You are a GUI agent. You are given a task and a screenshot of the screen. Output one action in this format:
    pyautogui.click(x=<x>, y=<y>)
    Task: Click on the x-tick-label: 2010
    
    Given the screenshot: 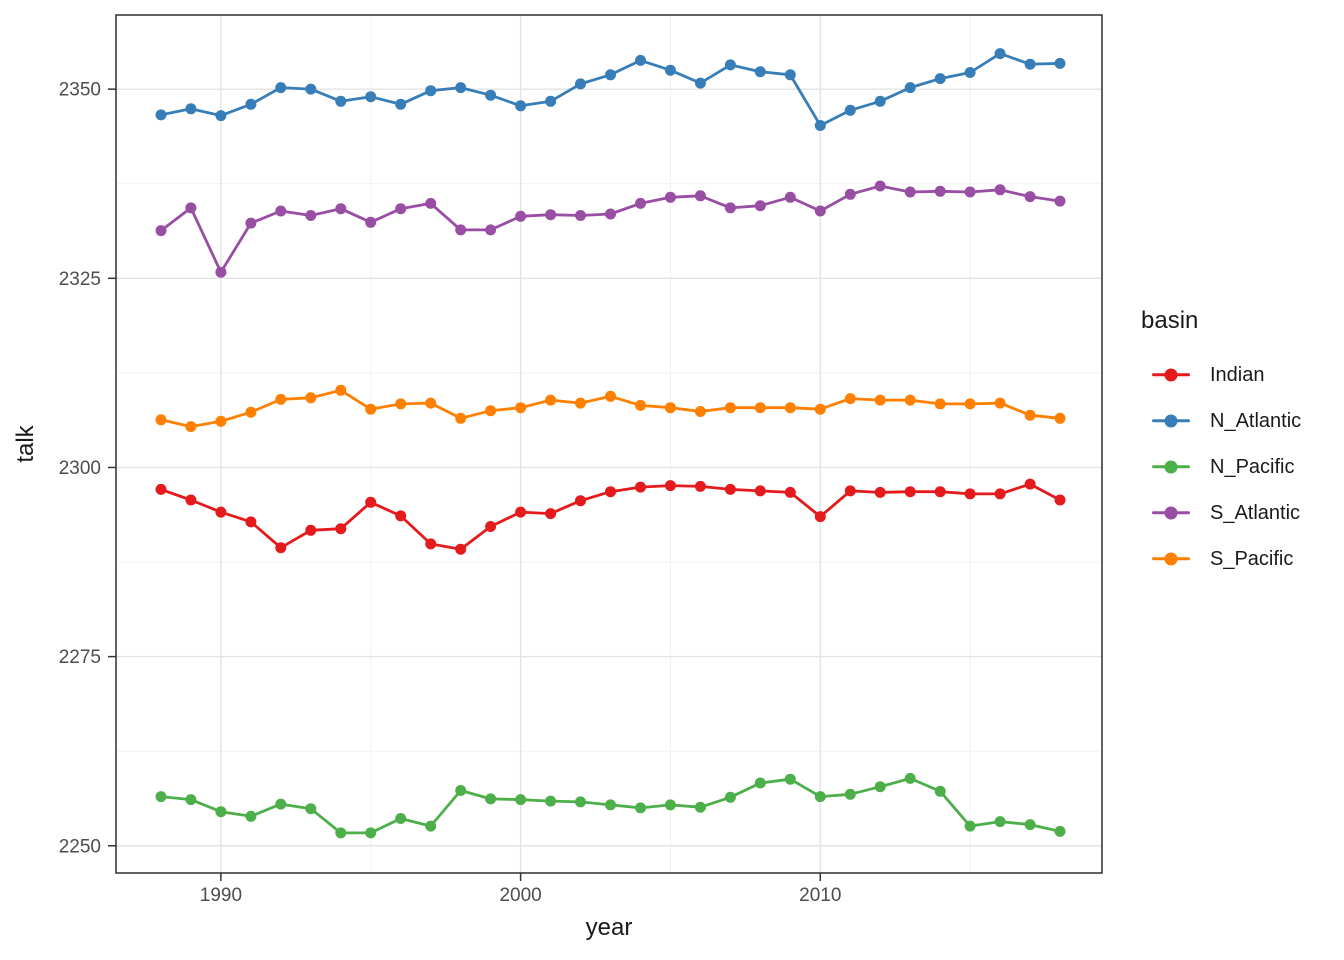 What is the action you would take?
    pyautogui.click(x=820, y=895)
    